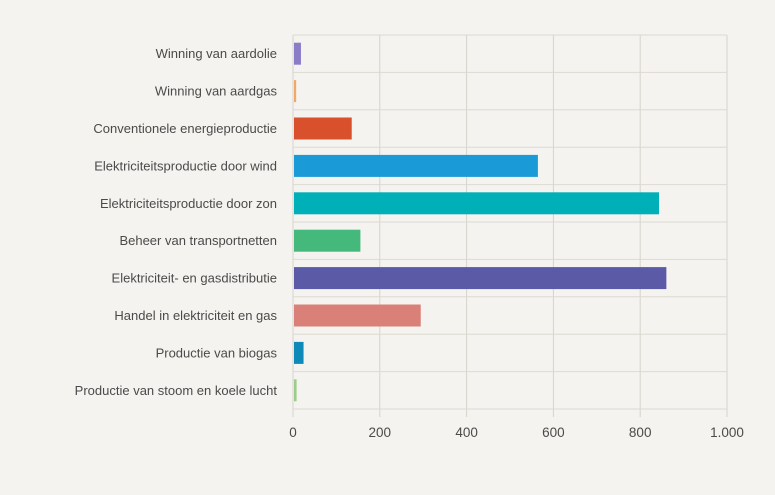 This screenshot has width=775, height=495. What do you see at coordinates (553, 432) in the screenshot?
I see `x-tick-label: 600` at bounding box center [553, 432].